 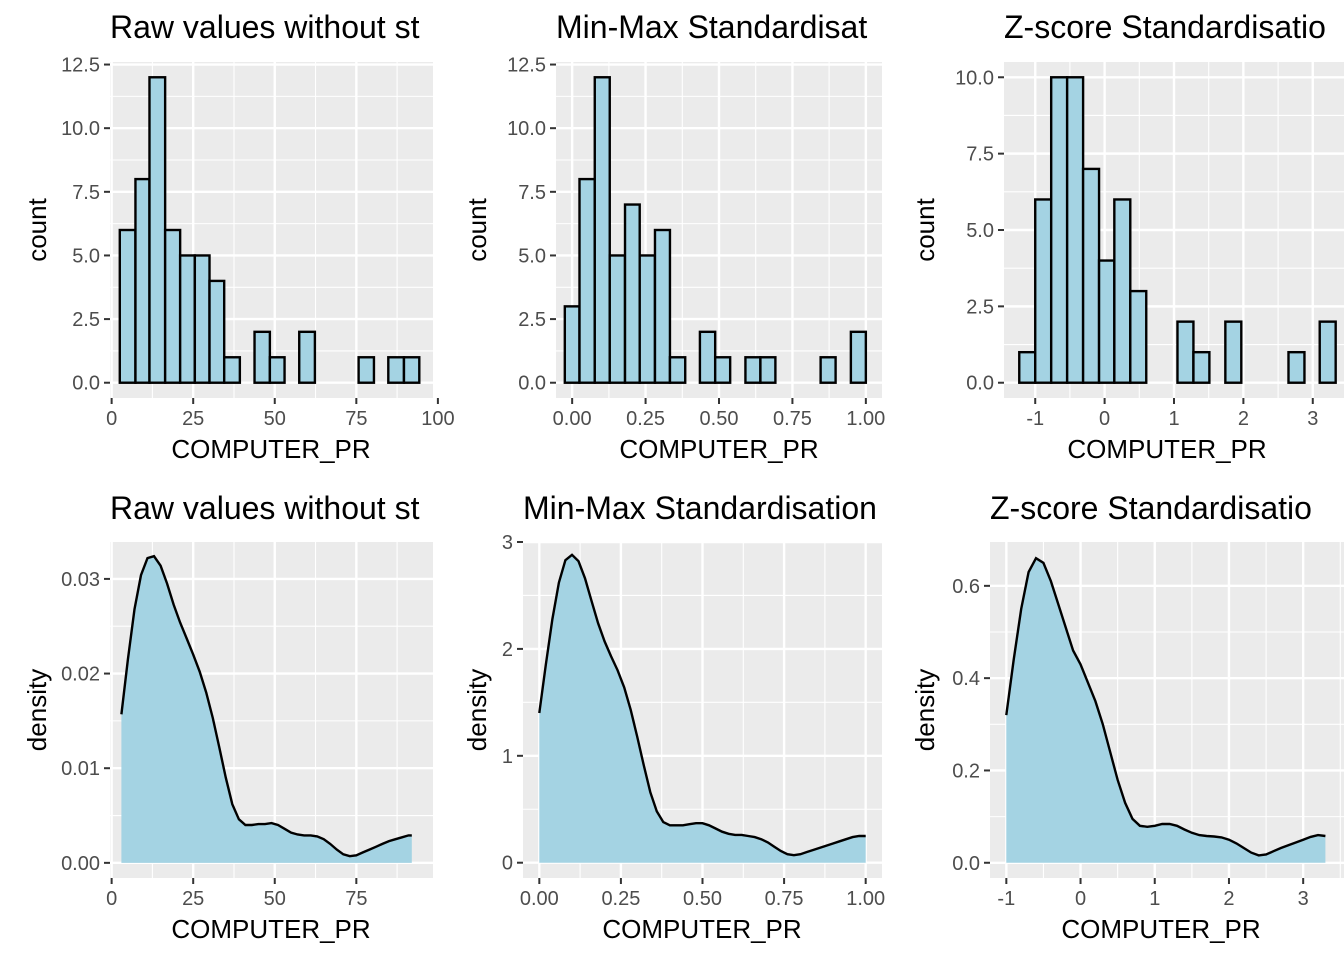 I want to click on y-tick-label: 0.00, so click(x=80, y=864).